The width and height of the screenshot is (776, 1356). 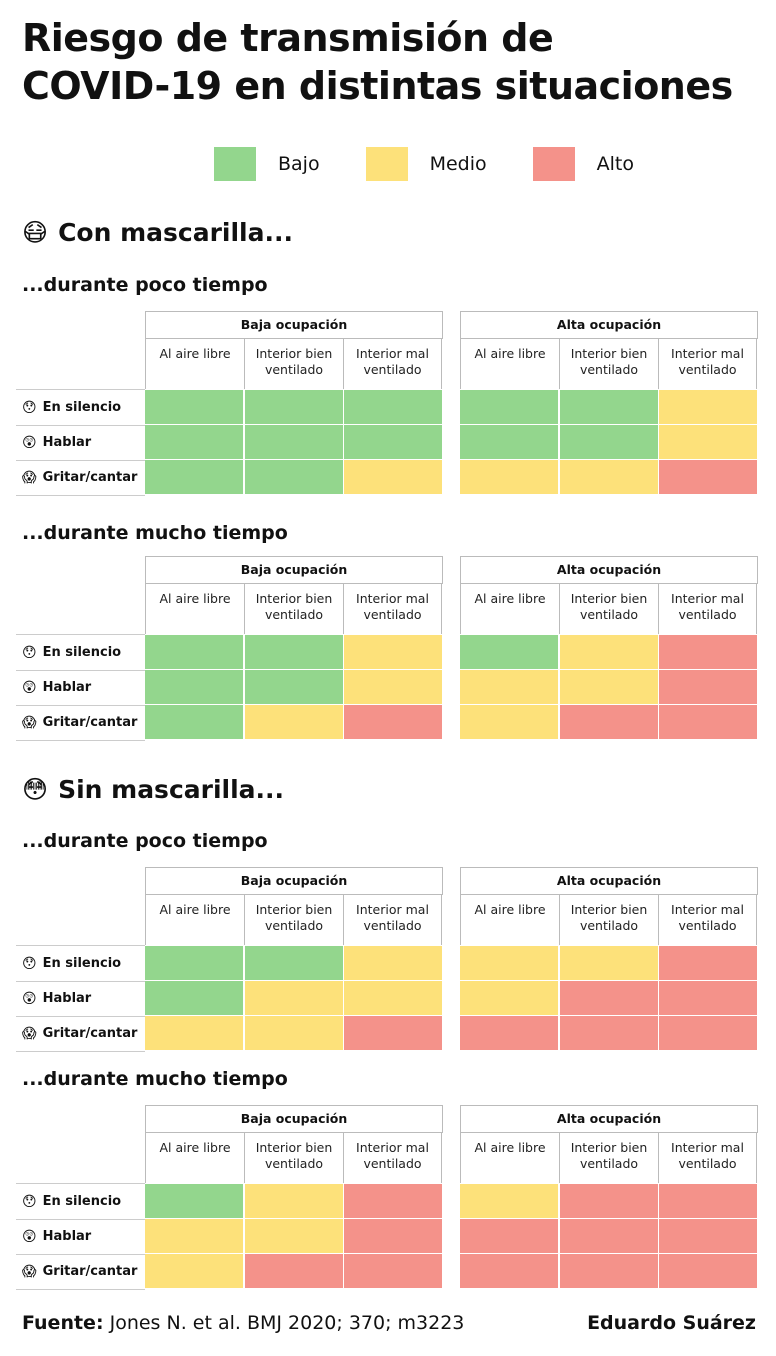 I want to click on row-label: 😯 En silencio, so click(x=80, y=964).